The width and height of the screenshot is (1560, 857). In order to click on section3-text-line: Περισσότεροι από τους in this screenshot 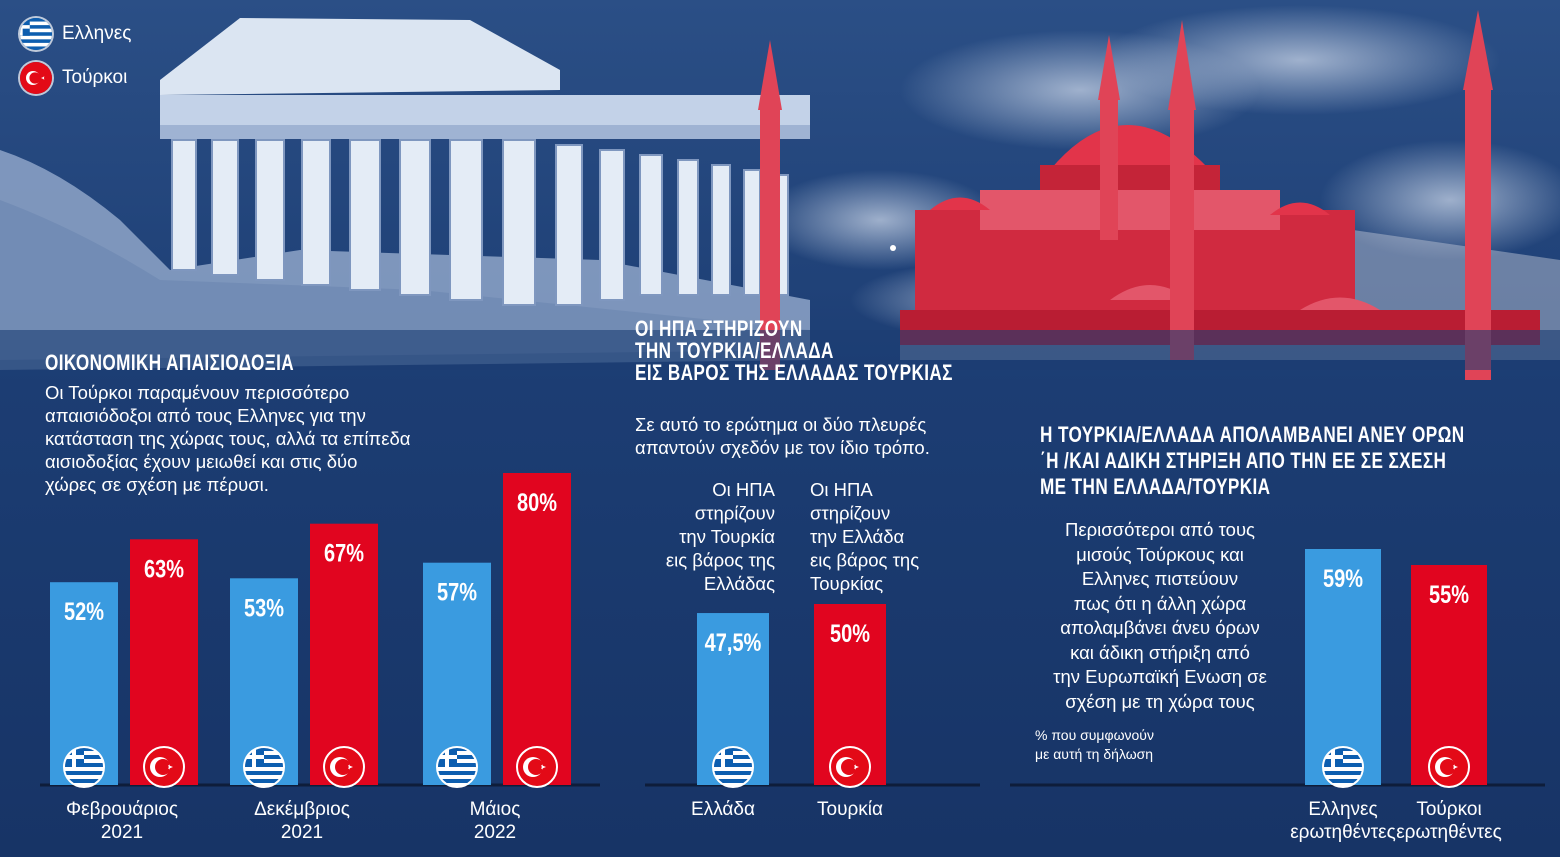, I will do `click(1160, 529)`.